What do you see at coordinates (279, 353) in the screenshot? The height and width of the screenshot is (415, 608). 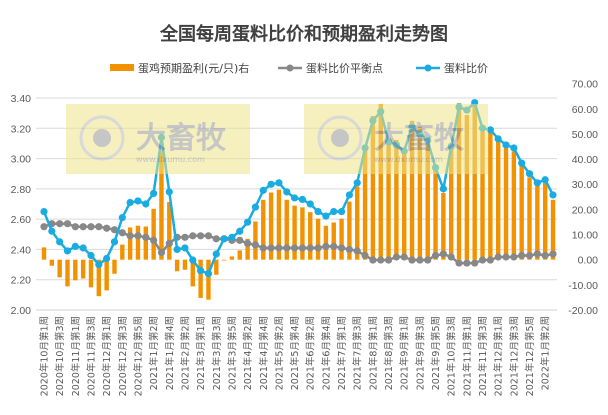 I see `x-tick-label: 2021年5月第2周` at bounding box center [279, 353].